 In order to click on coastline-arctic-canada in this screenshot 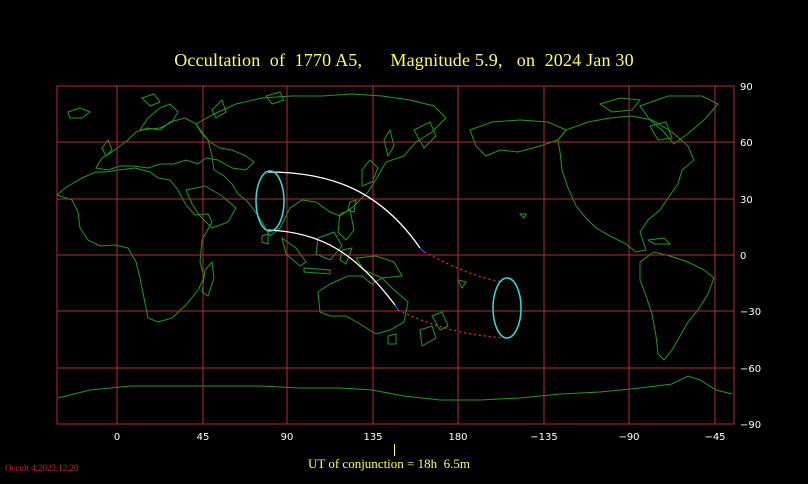, I will do `click(619, 105)`.